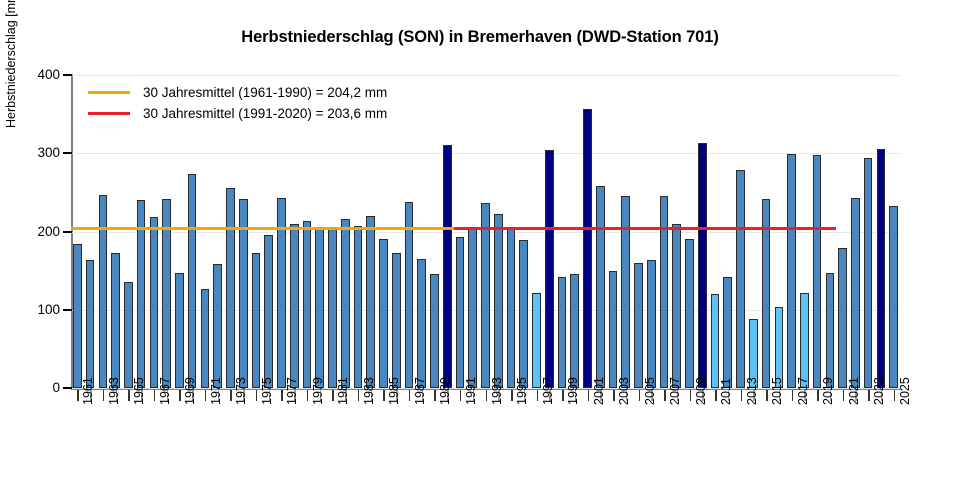 The width and height of the screenshot is (960, 480). Describe the element at coordinates (166, 293) in the screenshot. I see `bar-1968` at that location.